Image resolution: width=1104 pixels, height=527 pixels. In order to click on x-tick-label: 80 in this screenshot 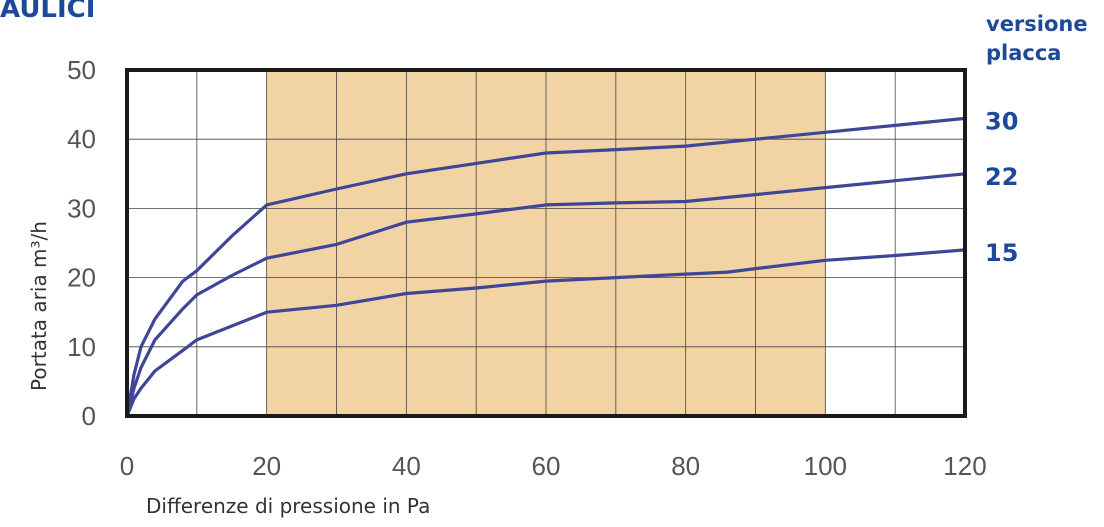, I will do `click(685, 466)`.